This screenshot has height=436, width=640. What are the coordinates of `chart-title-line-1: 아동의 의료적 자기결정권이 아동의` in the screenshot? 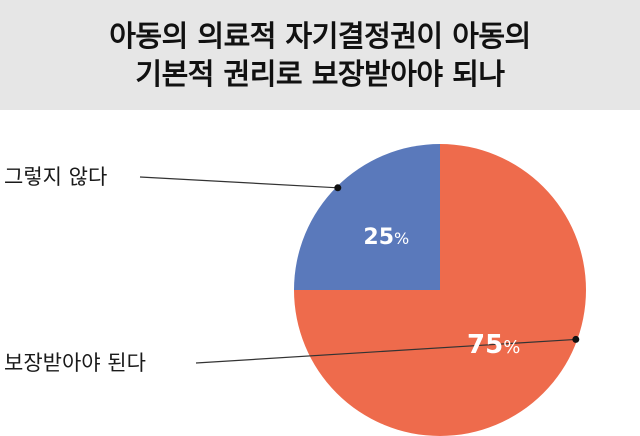 It's located at (320, 36).